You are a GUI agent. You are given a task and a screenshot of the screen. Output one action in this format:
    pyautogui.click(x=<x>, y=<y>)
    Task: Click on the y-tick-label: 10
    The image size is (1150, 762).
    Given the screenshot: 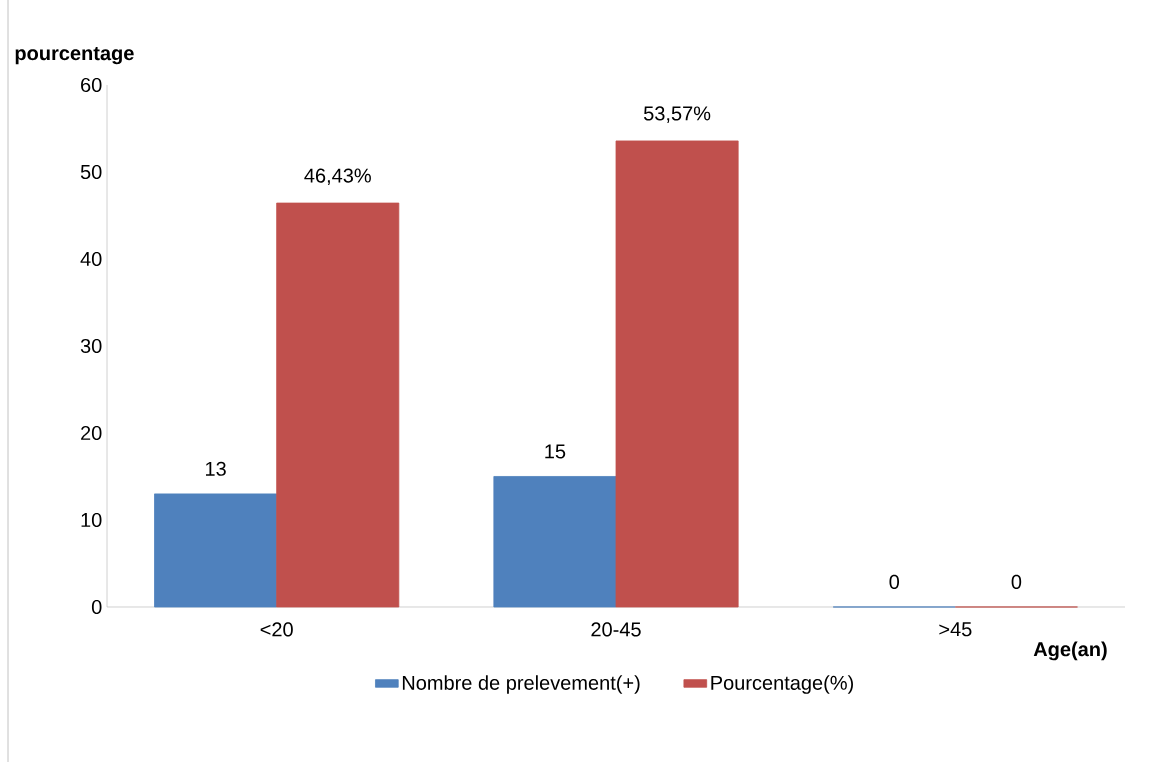 What is the action you would take?
    pyautogui.click(x=91, y=520)
    